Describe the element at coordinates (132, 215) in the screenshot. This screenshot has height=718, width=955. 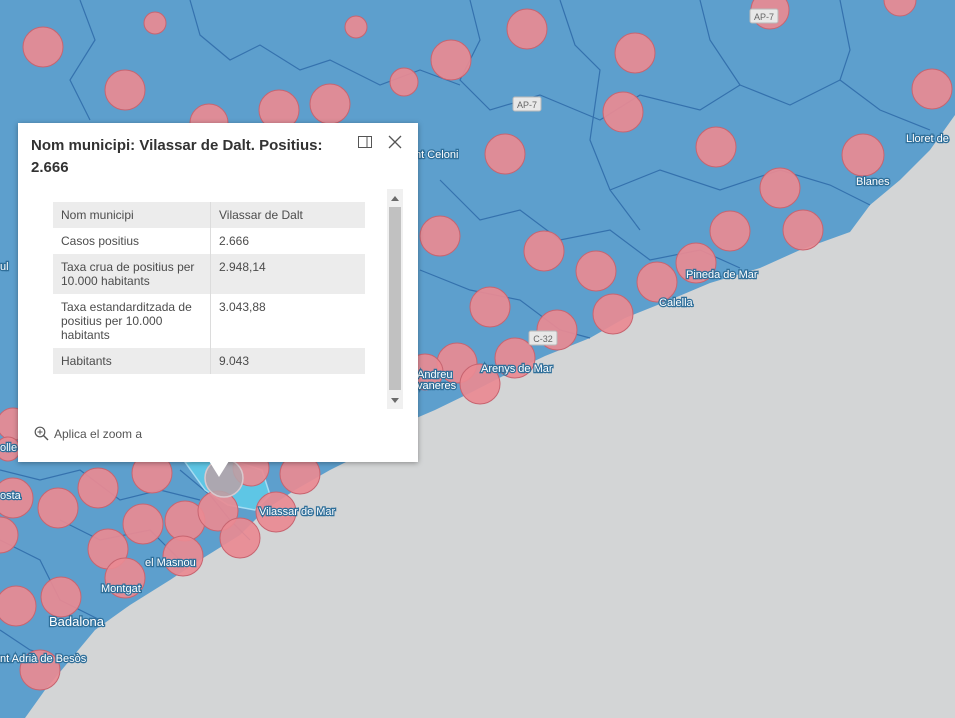
I see `field-key: Nom municipi` at that location.